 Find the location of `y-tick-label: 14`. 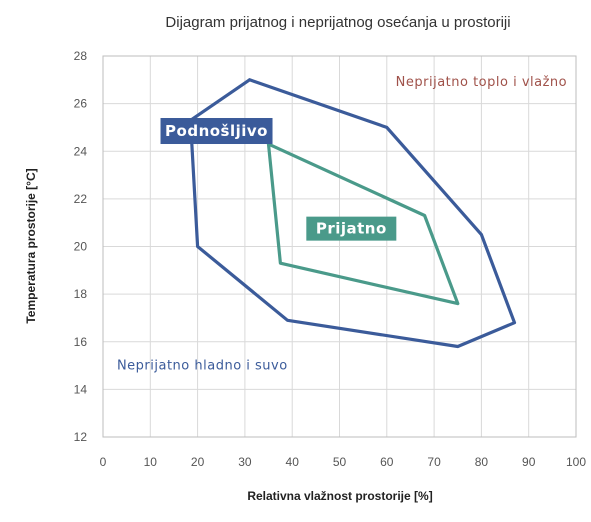

y-tick-label: 14 is located at coordinates (81, 389).